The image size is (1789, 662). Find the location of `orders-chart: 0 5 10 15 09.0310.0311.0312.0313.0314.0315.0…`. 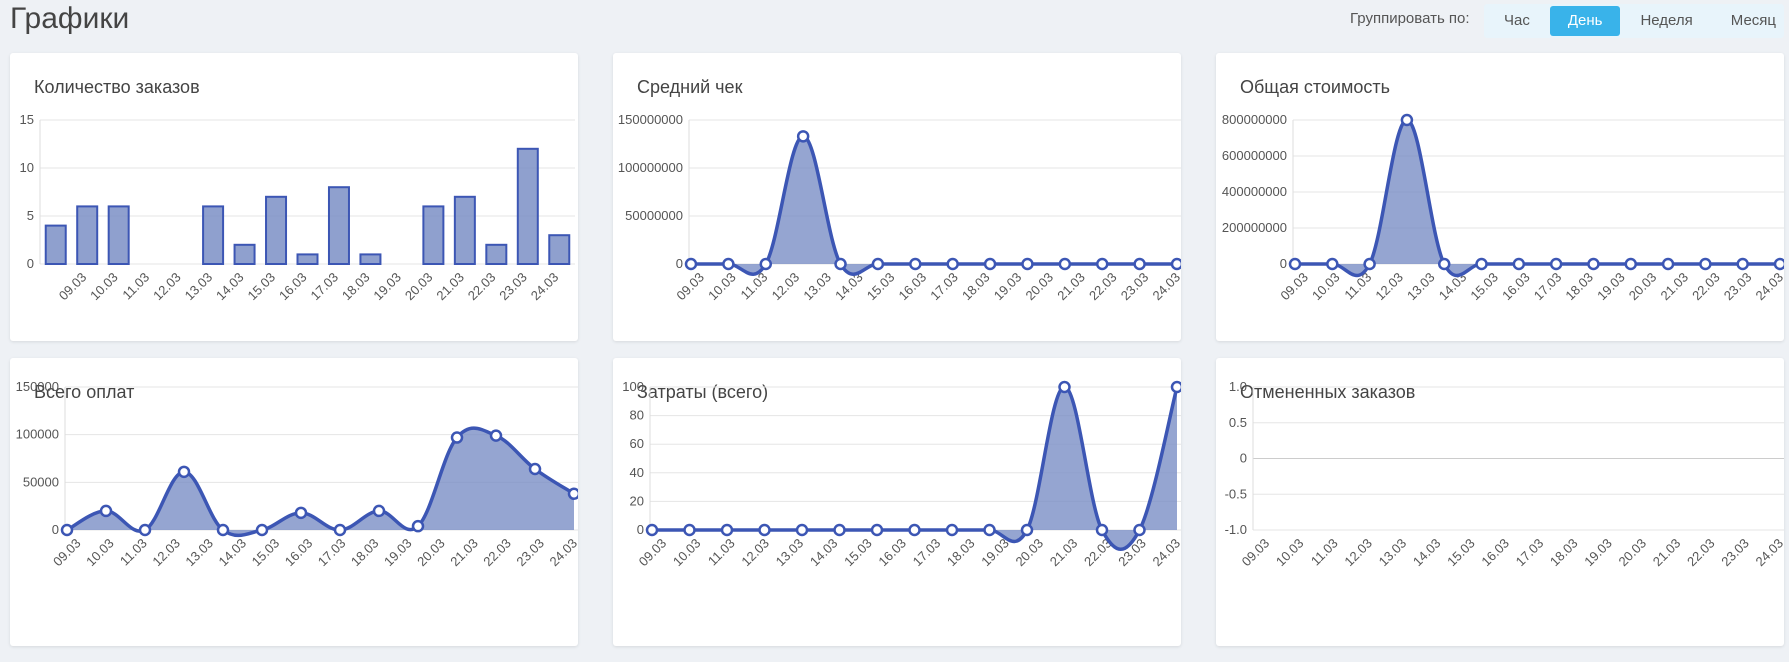

orders-chart: 0 5 10 15 09.0310.0311.0312.0313.0314.0315.0… is located at coordinates (297, 208).